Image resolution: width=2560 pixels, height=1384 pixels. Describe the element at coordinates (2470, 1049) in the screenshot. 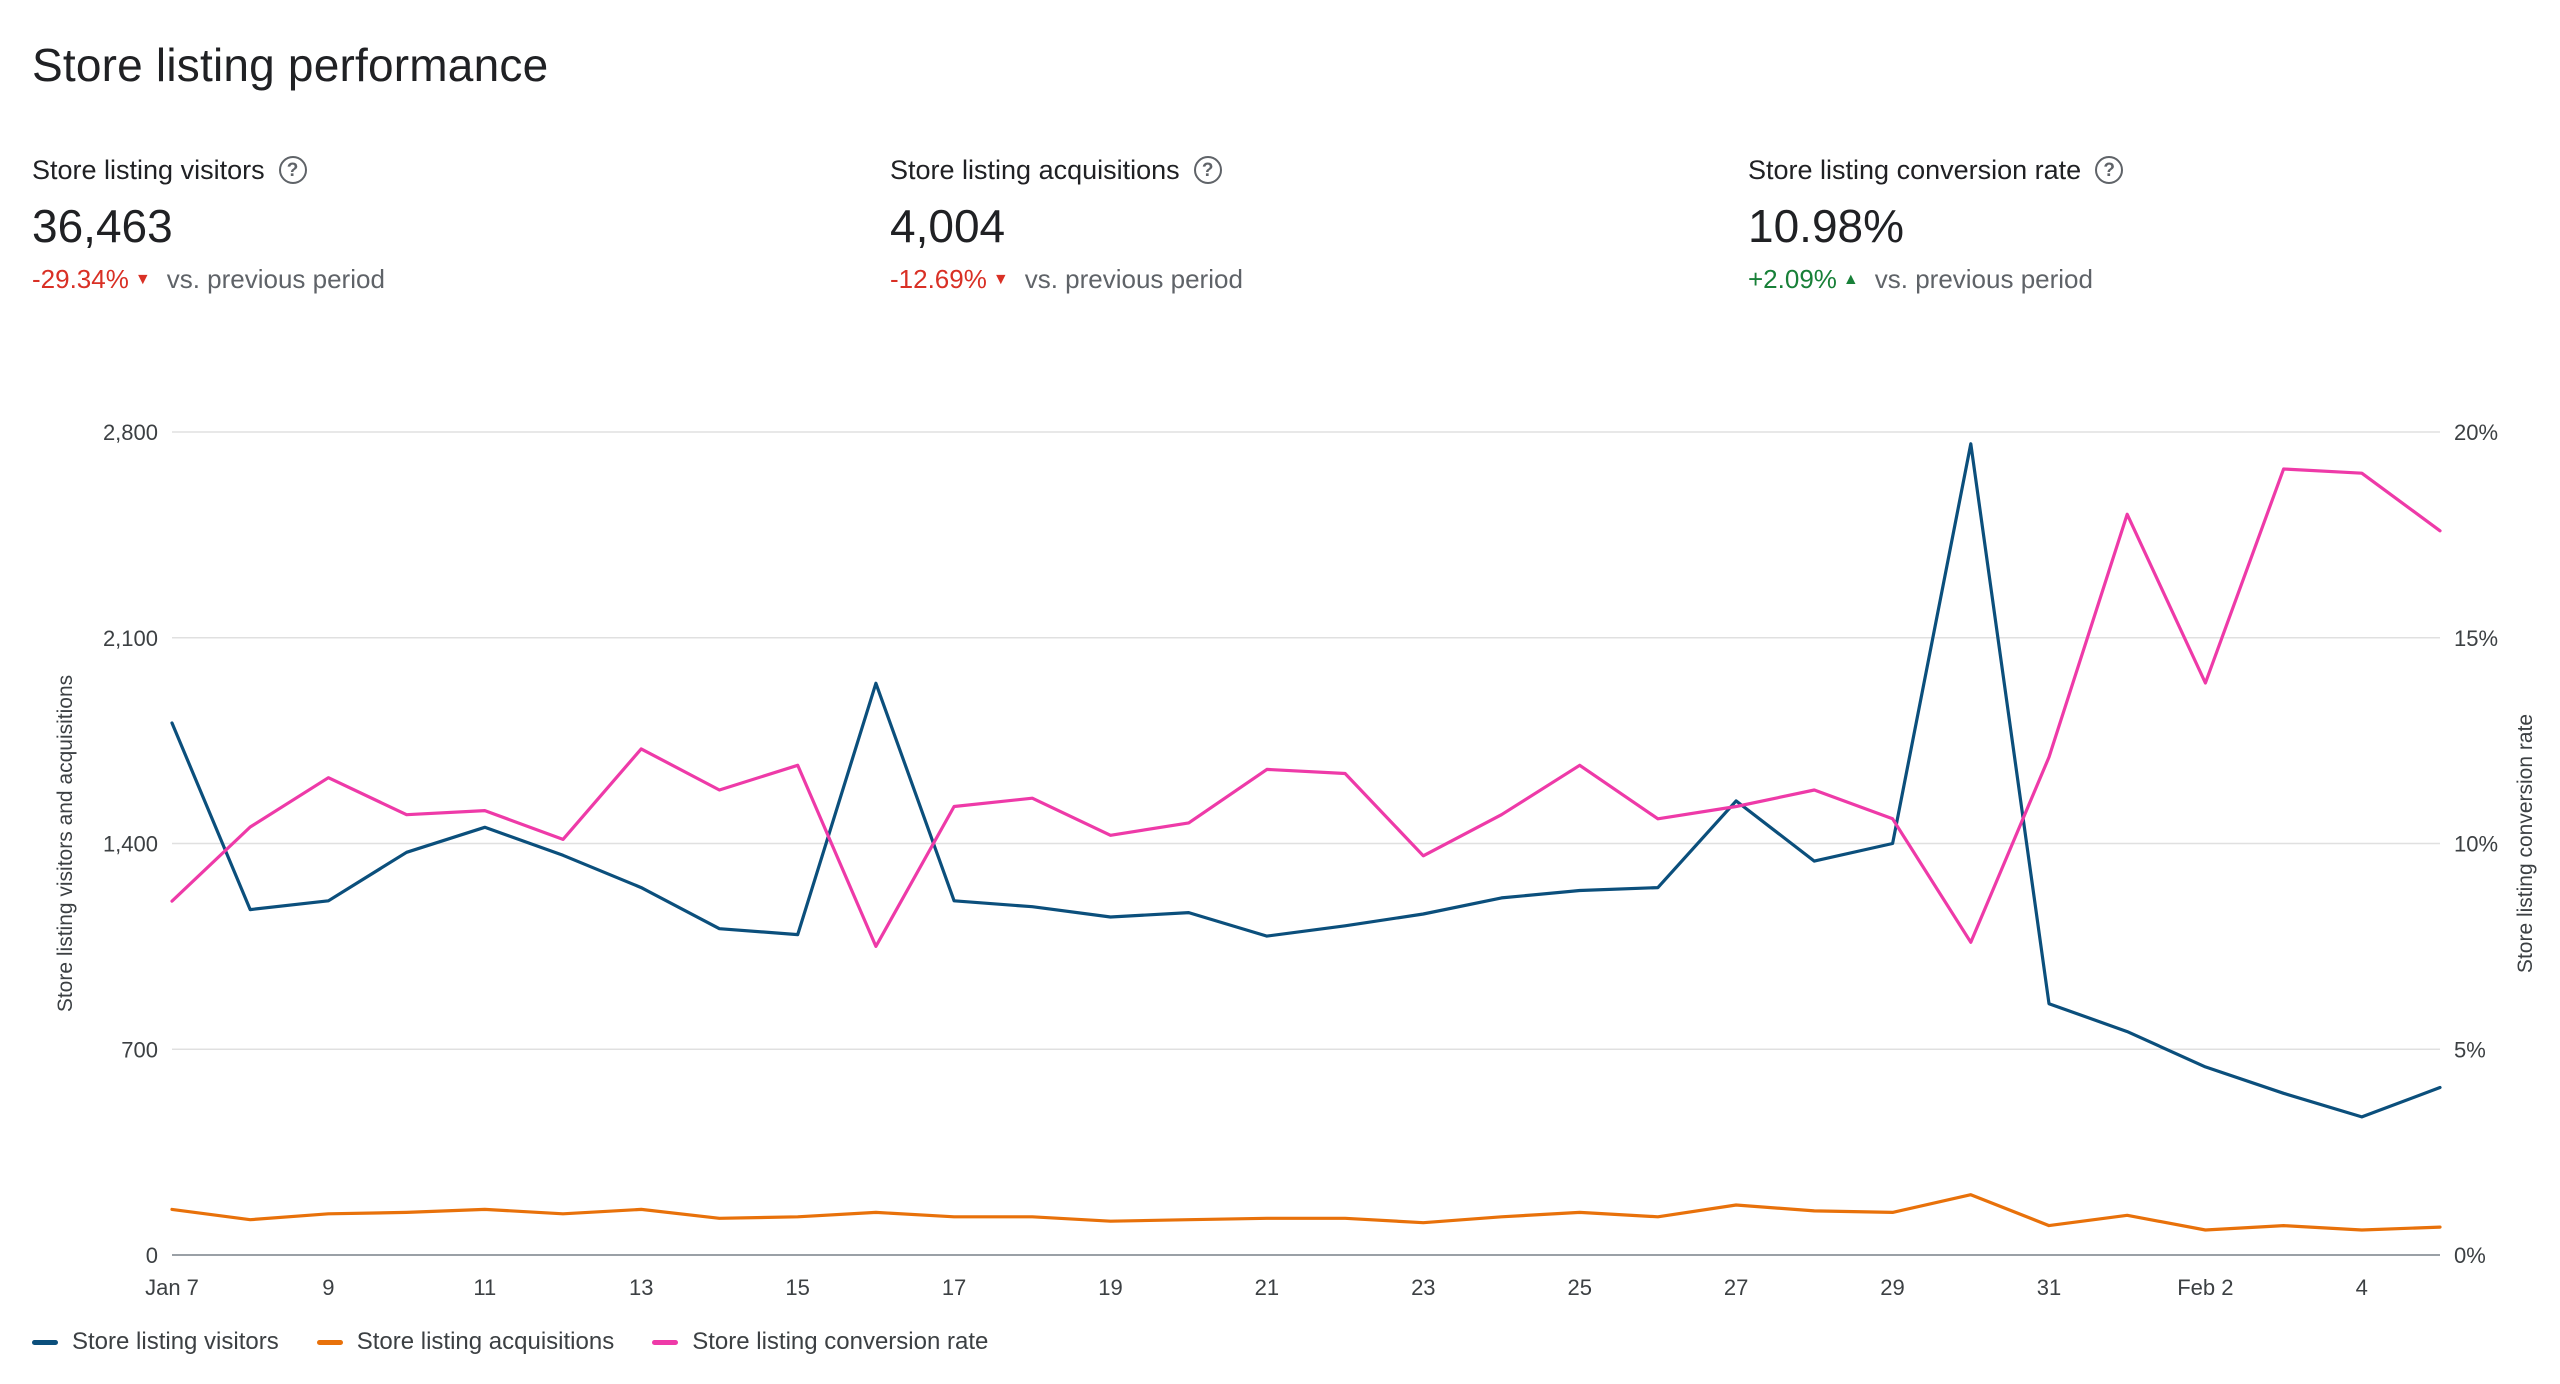

I see `y2-tick-label: 5%` at that location.